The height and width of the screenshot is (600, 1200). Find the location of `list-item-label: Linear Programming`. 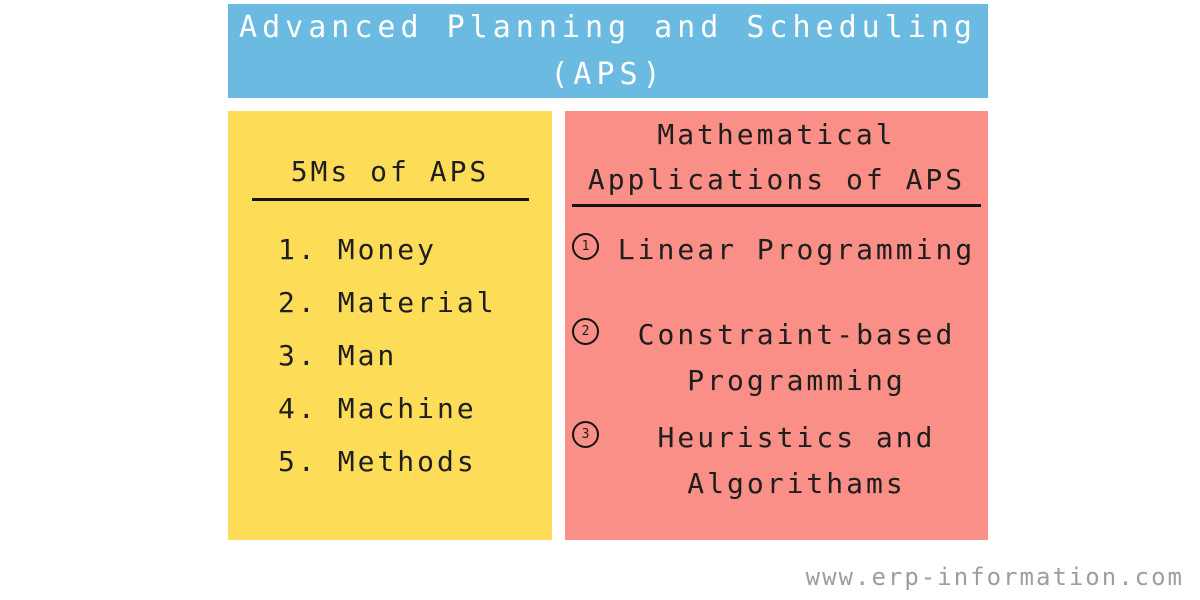

list-item-label: Linear Programming is located at coordinates (796, 249).